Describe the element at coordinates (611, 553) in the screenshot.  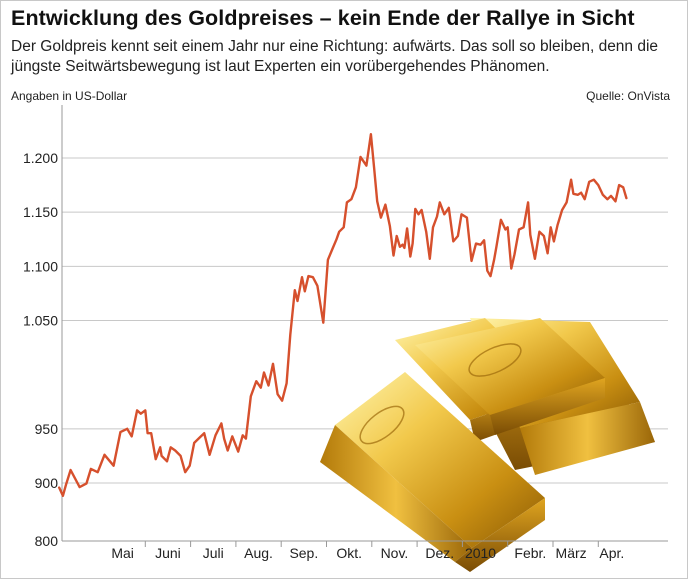
I see `x-tick-label: Apr.` at that location.